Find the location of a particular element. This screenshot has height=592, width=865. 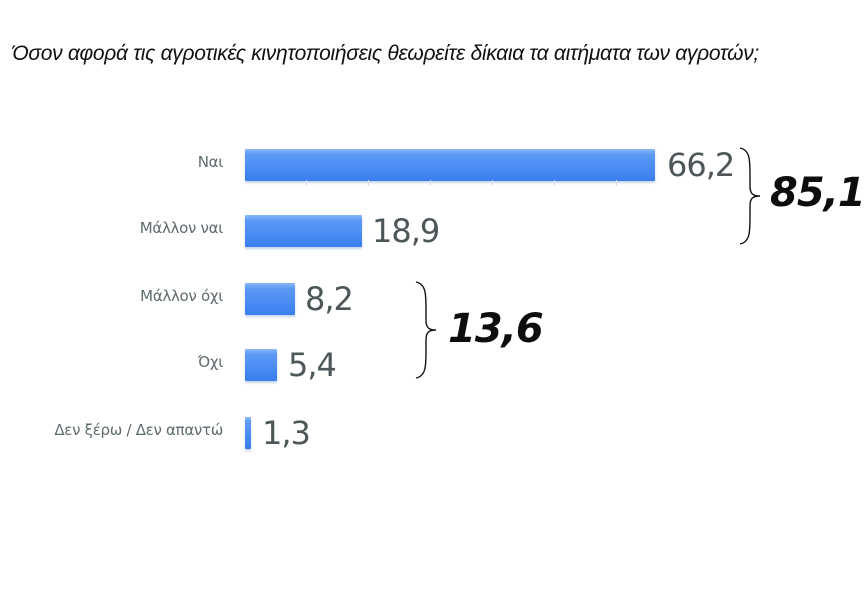

value-label: 5,4 is located at coordinates (312, 365).